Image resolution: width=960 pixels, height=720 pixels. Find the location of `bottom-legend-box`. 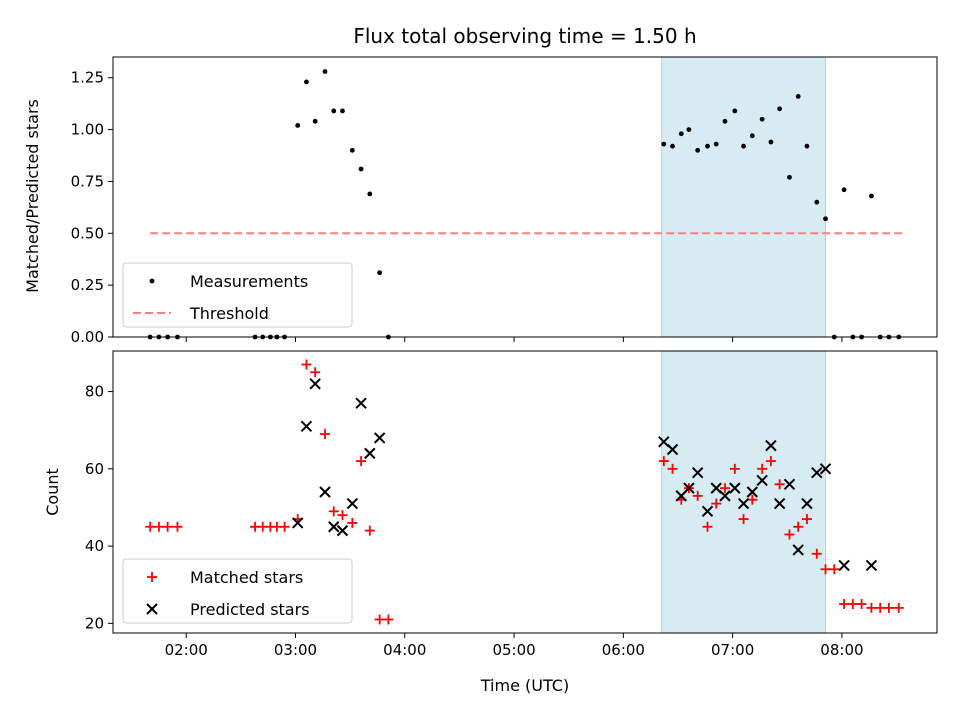

bottom-legend-box is located at coordinates (237, 591).